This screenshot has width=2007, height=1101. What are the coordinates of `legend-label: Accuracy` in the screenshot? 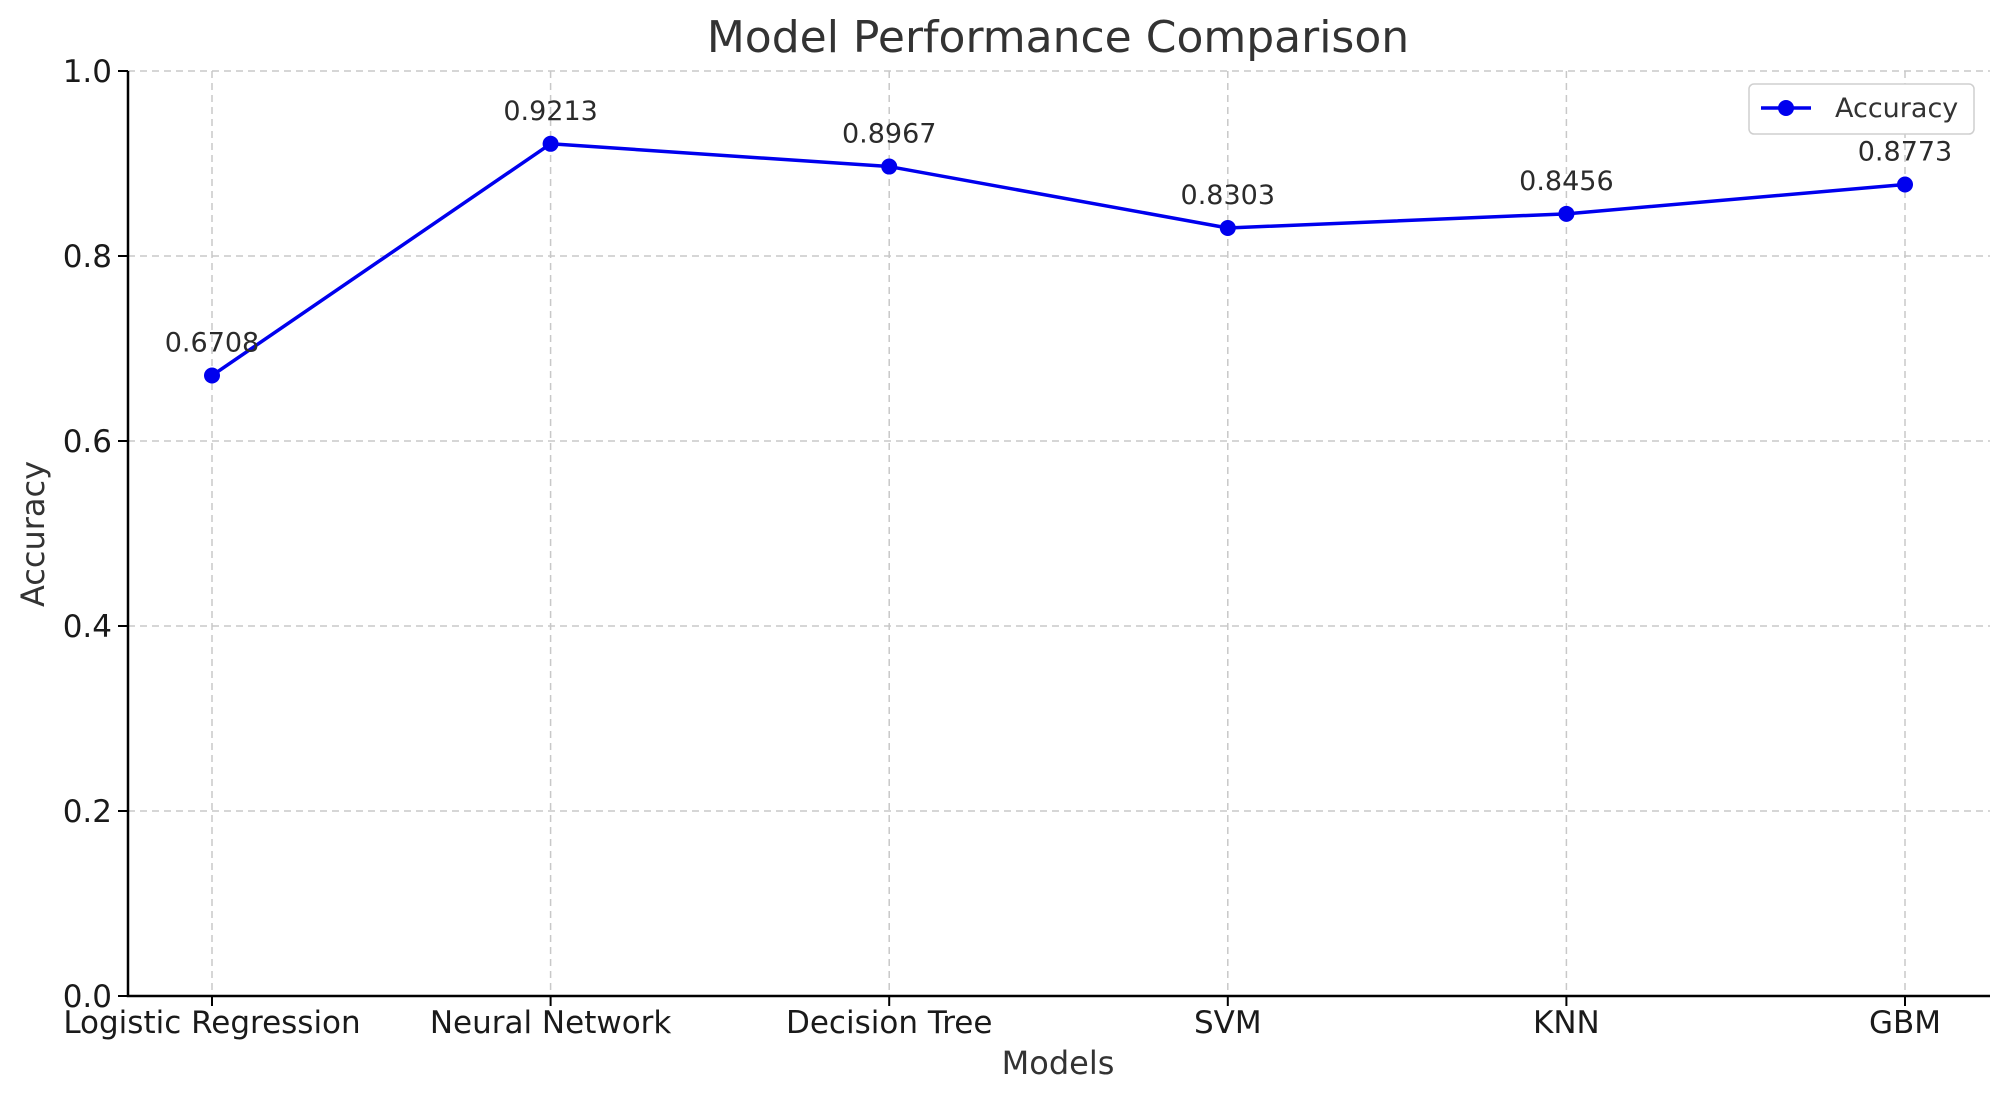 It's located at (1896, 108).